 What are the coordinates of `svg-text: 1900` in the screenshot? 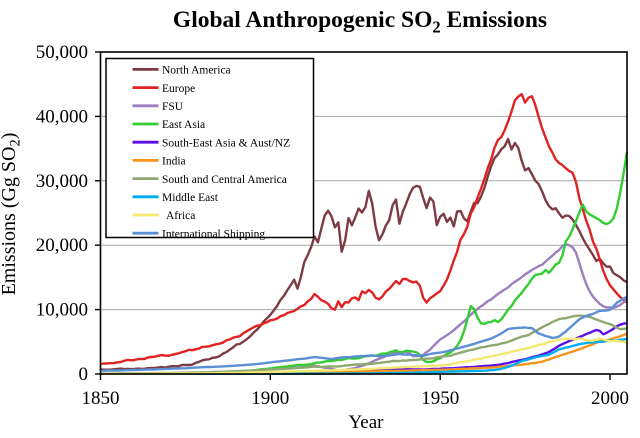 It's located at (270, 398).